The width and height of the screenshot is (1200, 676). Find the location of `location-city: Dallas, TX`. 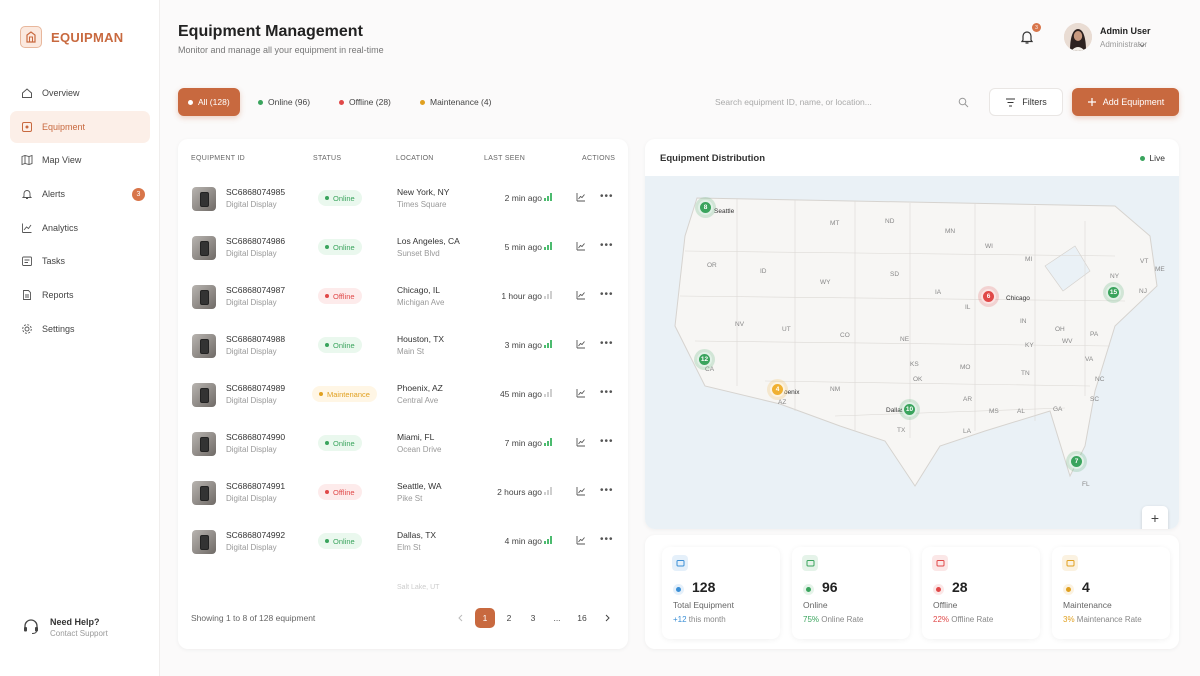

location-city: Dallas, TX is located at coordinates (417, 535).